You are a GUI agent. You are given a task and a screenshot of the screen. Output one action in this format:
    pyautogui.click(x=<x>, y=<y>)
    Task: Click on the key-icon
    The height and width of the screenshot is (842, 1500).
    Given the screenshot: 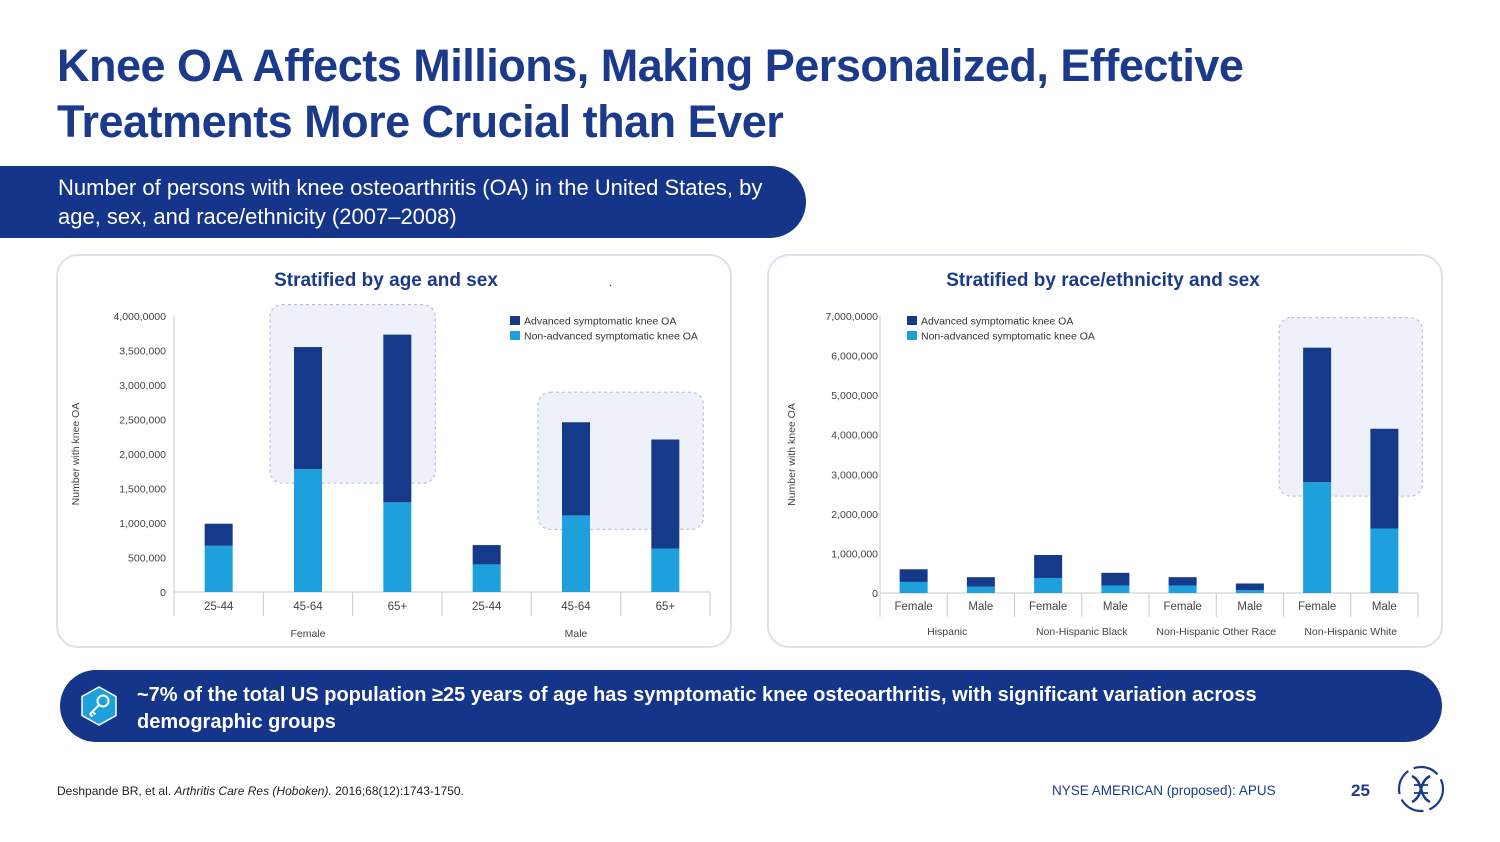 What is the action you would take?
    pyautogui.click(x=99, y=706)
    